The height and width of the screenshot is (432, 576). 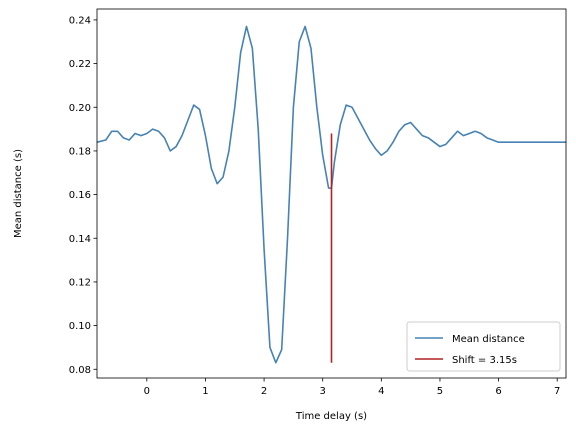 I want to click on y-tick-label: 0.08, so click(x=80, y=370).